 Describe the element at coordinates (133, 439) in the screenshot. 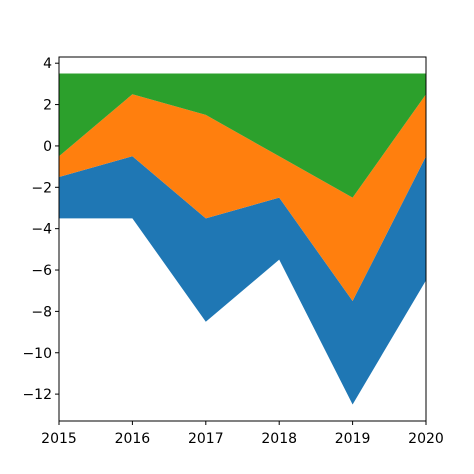

I see `x-tick-label: 2016` at that location.